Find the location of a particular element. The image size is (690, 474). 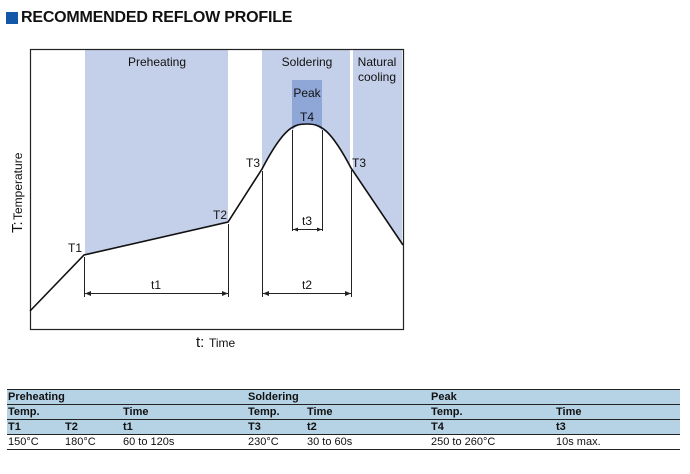

group-peak: Peak is located at coordinates (555, 397).